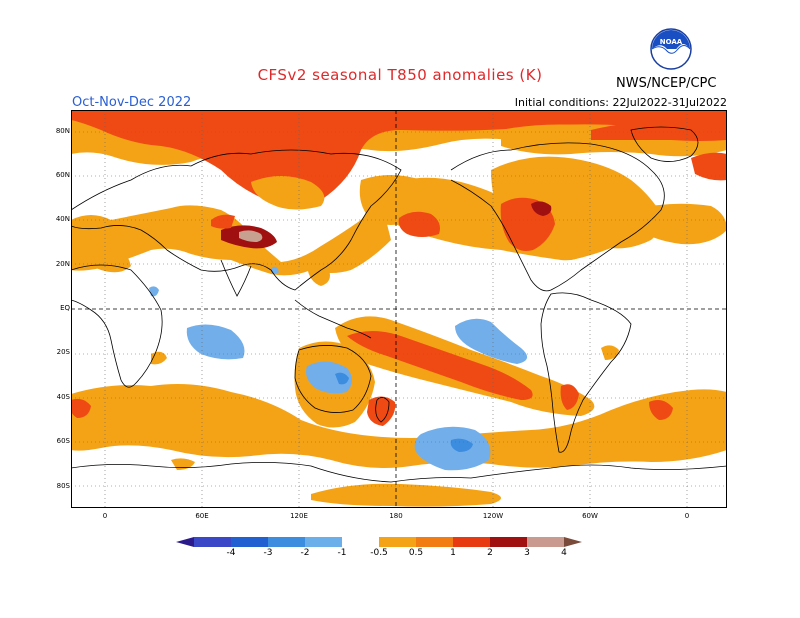 Image resolution: width=800 pixels, height=618 pixels. Describe the element at coordinates (396, 516) in the screenshot. I see `lon-label: 180` at that location.